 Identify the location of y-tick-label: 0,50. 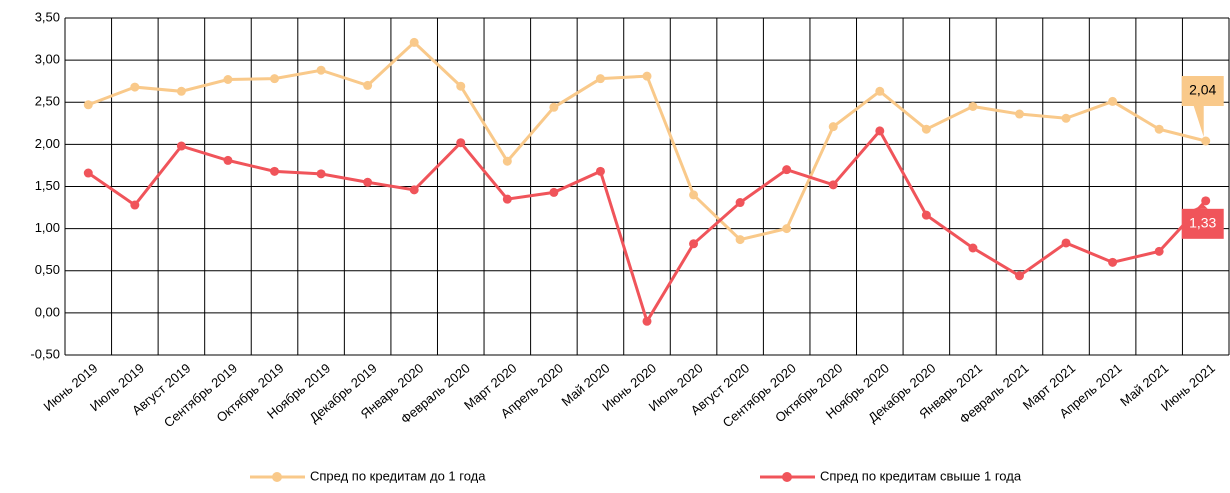
(47, 269).